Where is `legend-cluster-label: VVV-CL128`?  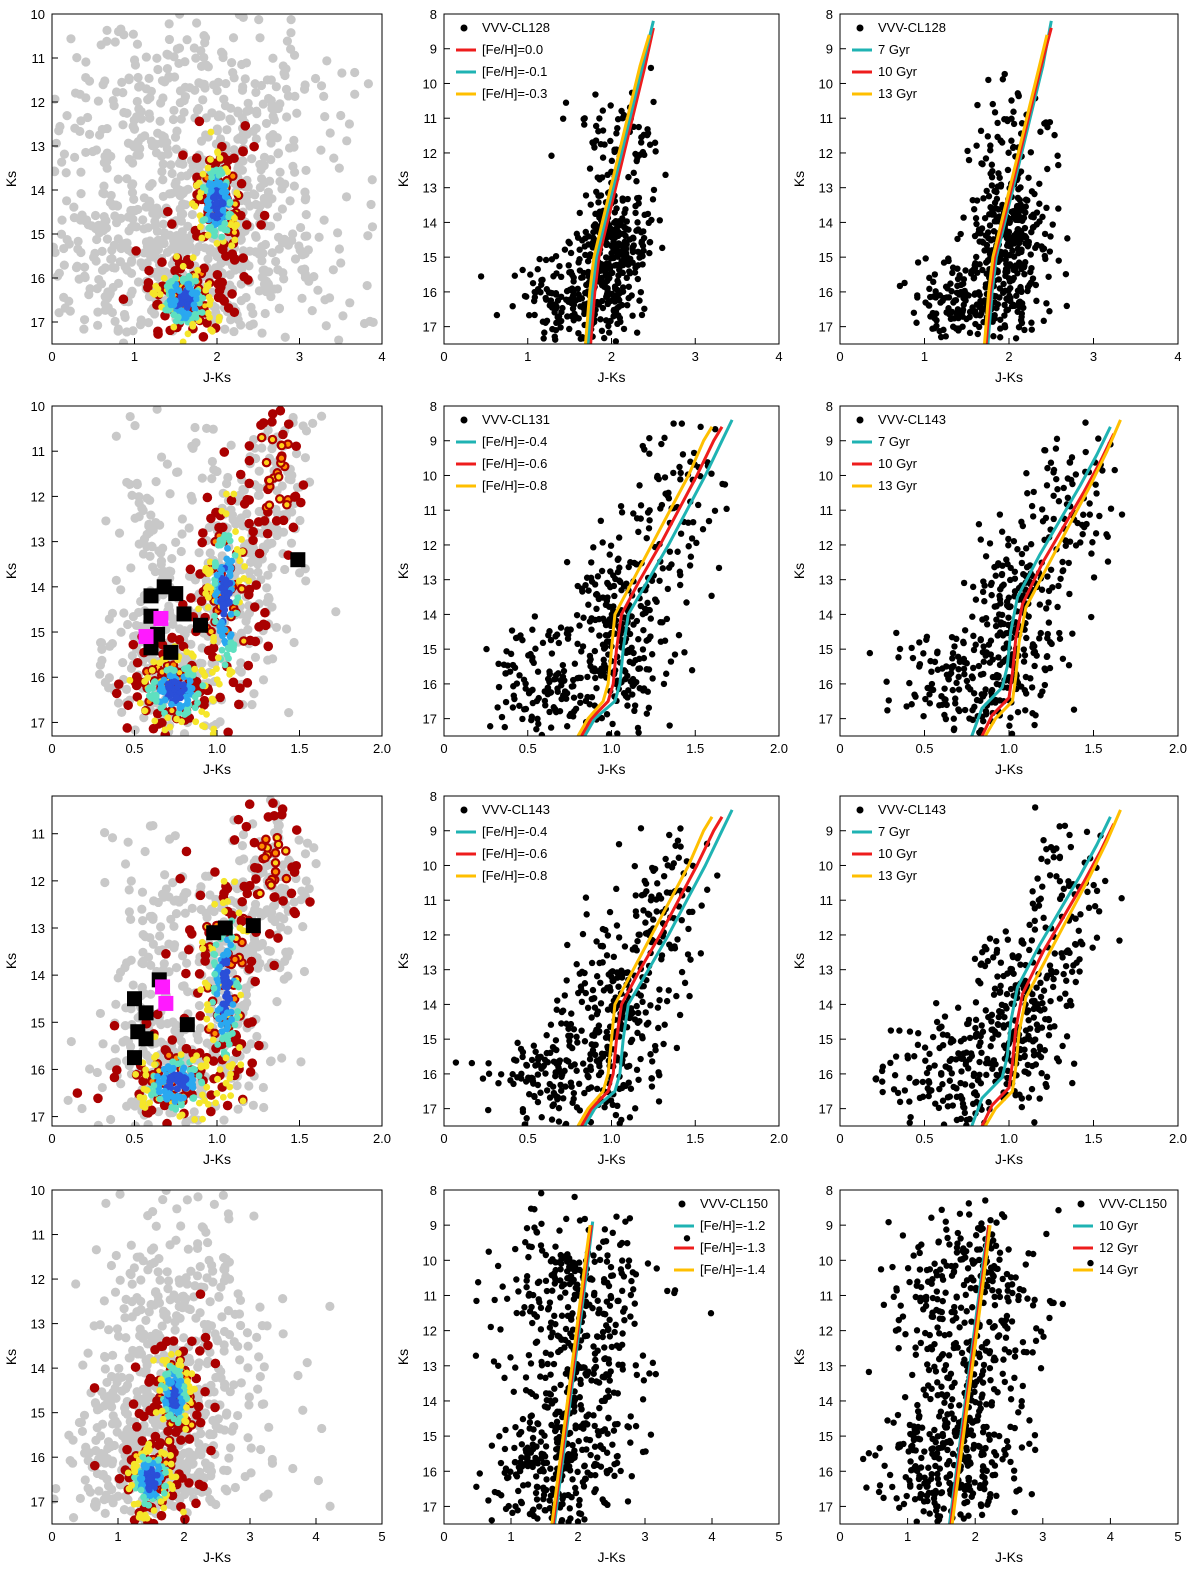 legend-cluster-label: VVV-CL128 is located at coordinates (516, 27).